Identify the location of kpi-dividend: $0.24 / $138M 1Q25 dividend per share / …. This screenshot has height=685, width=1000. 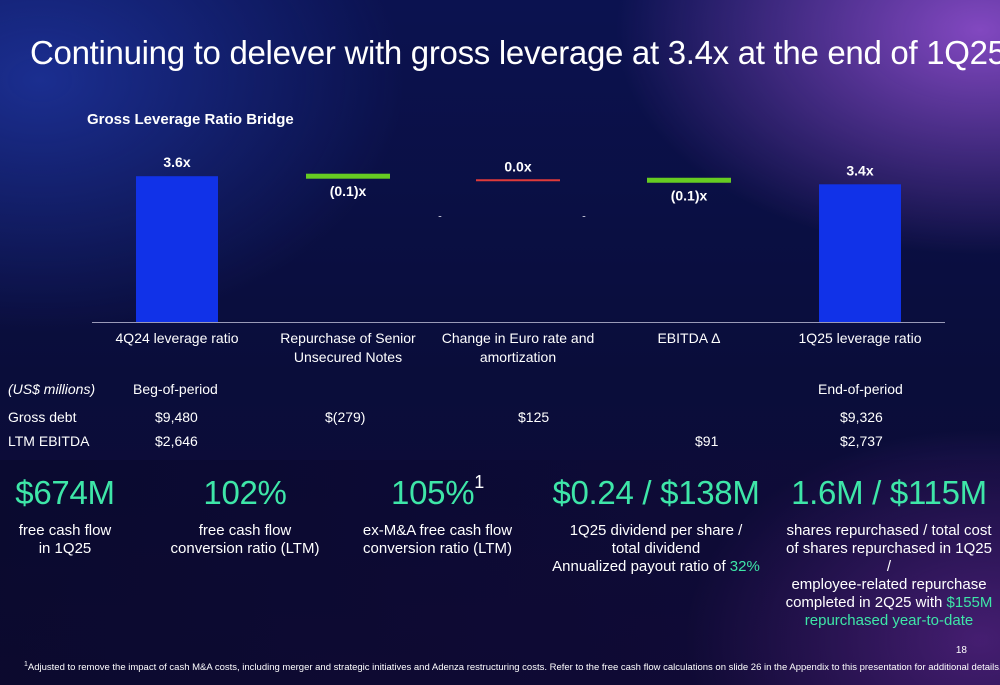
(656, 525).